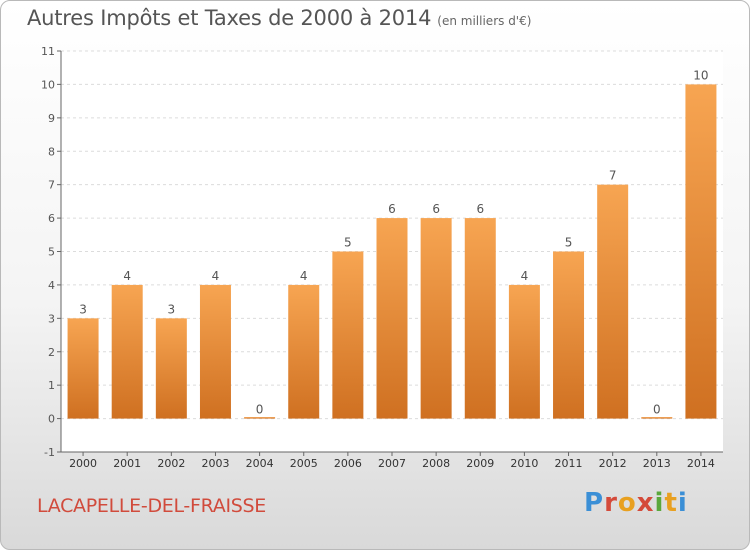 Image resolution: width=750 pixels, height=550 pixels. Describe the element at coordinates (700, 75) in the screenshot. I see `data-label: 10` at that location.